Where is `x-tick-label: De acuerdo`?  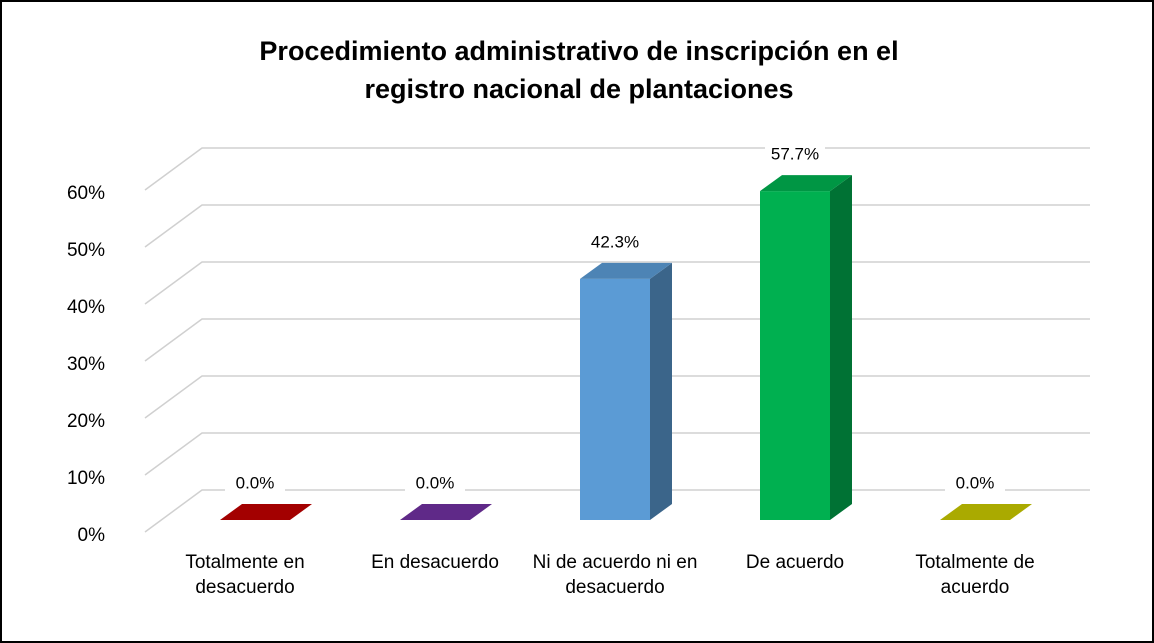
x-tick-label: De acuerdo is located at coordinates (795, 562).